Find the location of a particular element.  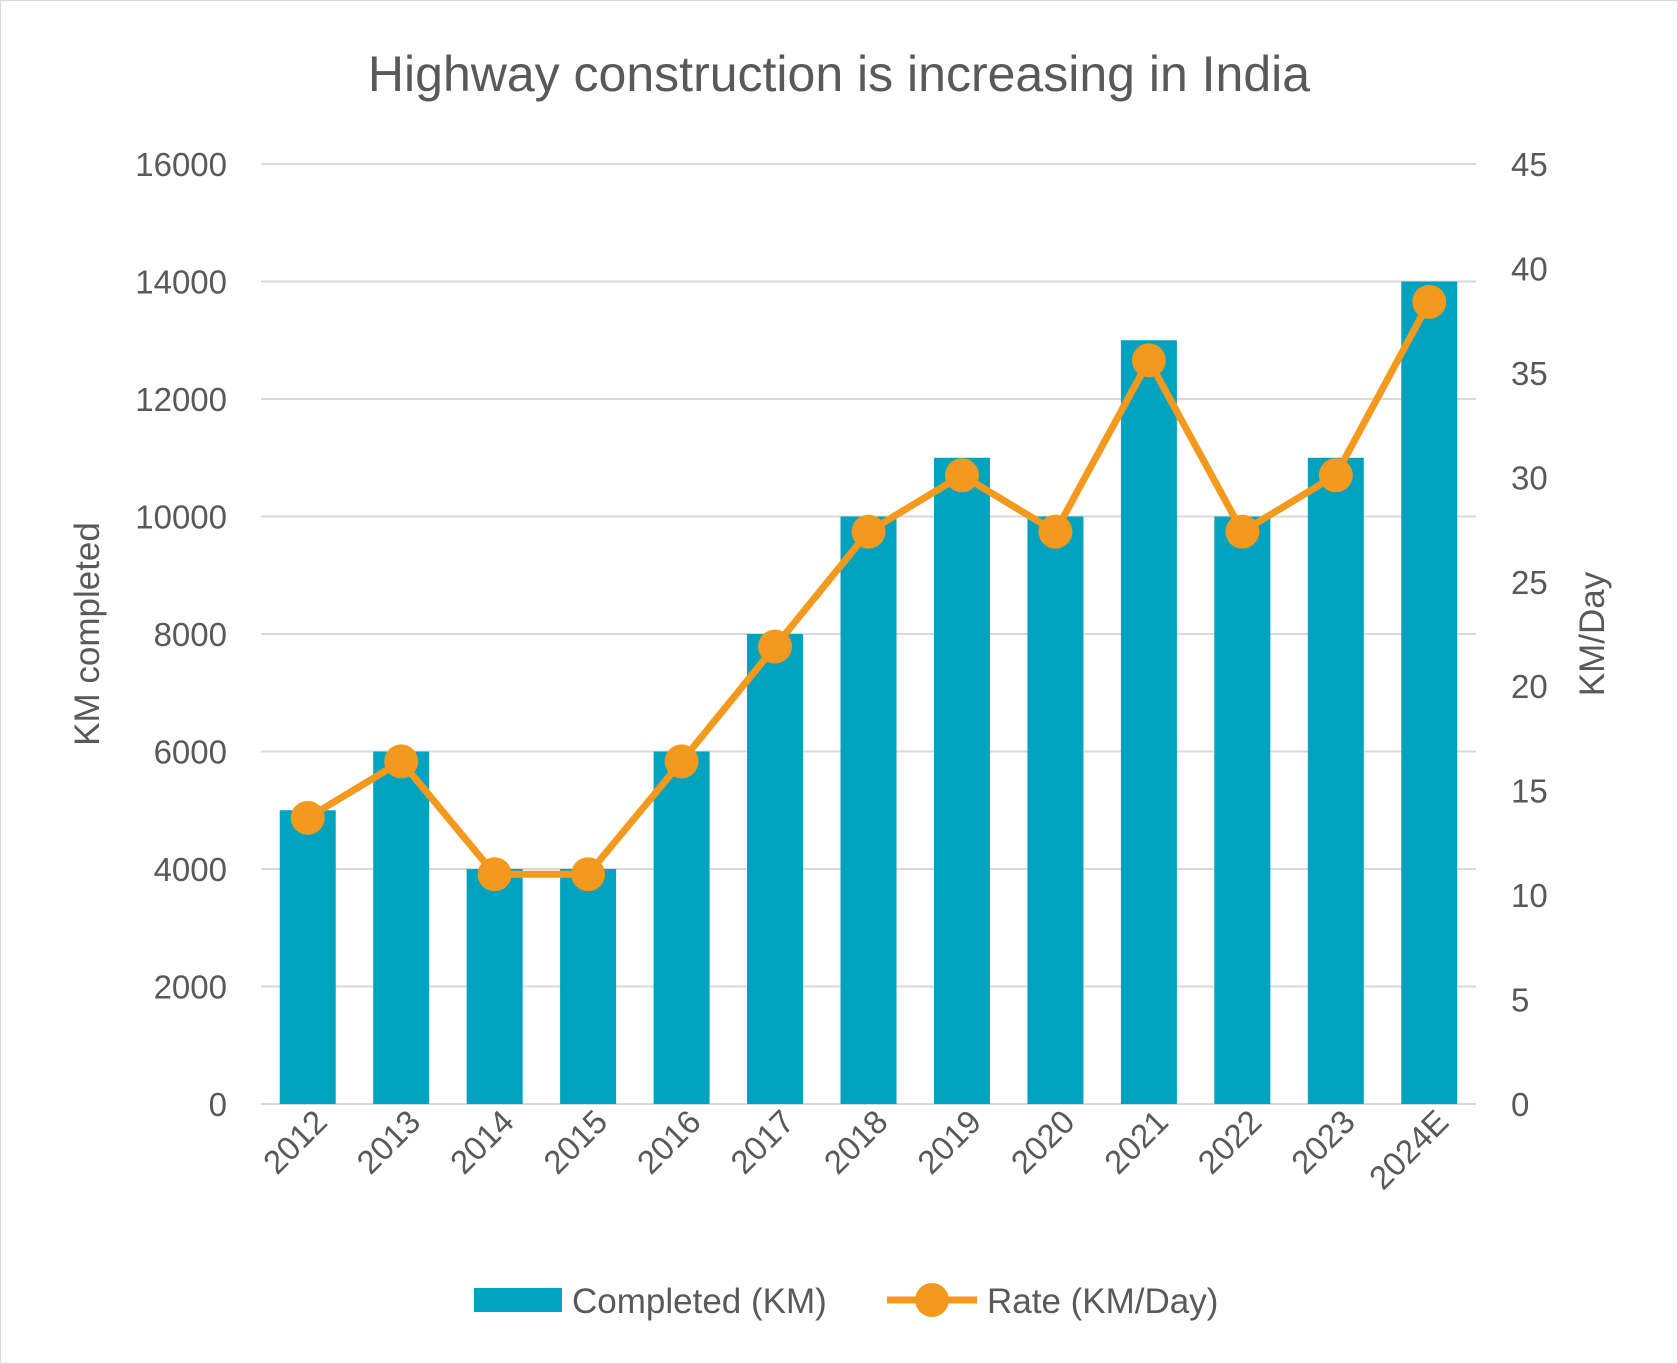

y-tick-label: 10000 is located at coordinates (181, 517).